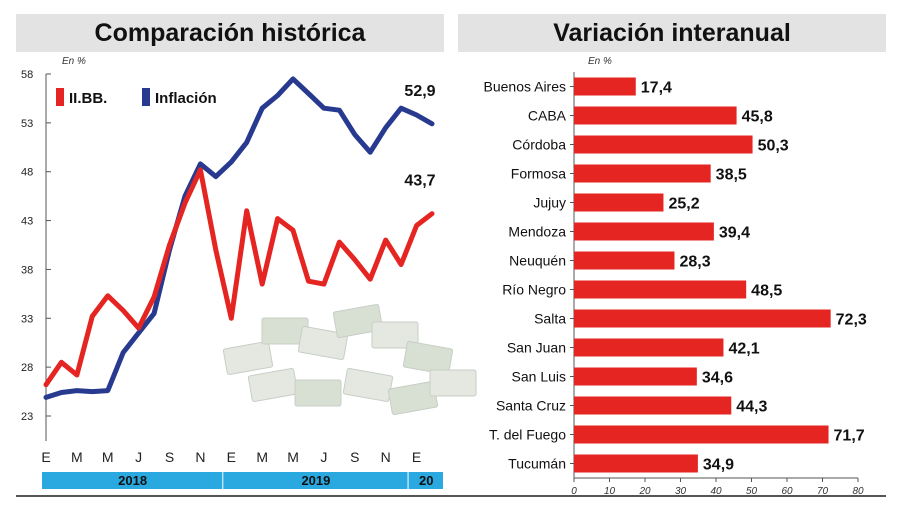 This screenshot has width=900, height=506. Describe the element at coordinates (600, 61) in the screenshot. I see `right-unit-label: En %` at that location.